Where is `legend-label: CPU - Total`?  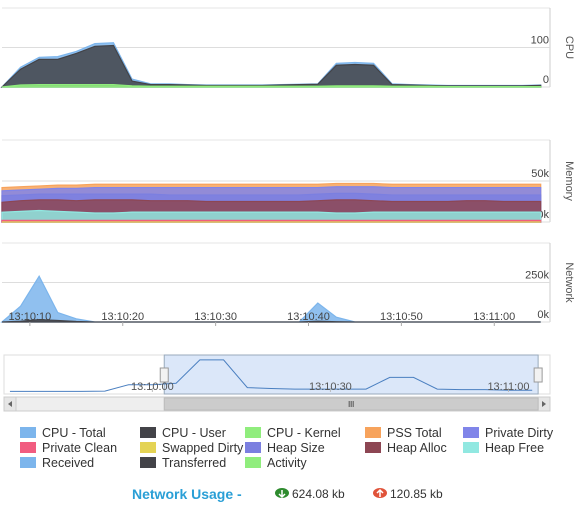
legend-label: CPU - Total is located at coordinates (74, 433).